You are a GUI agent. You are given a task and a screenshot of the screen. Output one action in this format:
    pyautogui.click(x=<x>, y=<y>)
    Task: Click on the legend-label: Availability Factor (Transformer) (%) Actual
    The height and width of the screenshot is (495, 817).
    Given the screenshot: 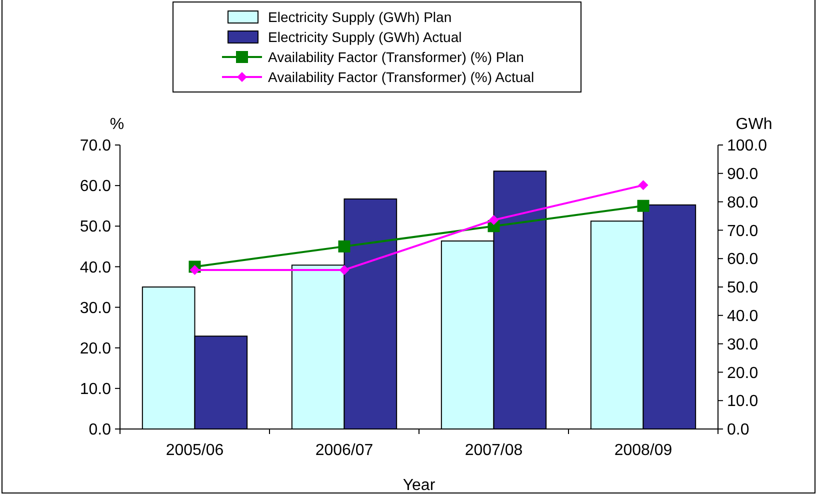 What is the action you would take?
    pyautogui.click(x=401, y=76)
    